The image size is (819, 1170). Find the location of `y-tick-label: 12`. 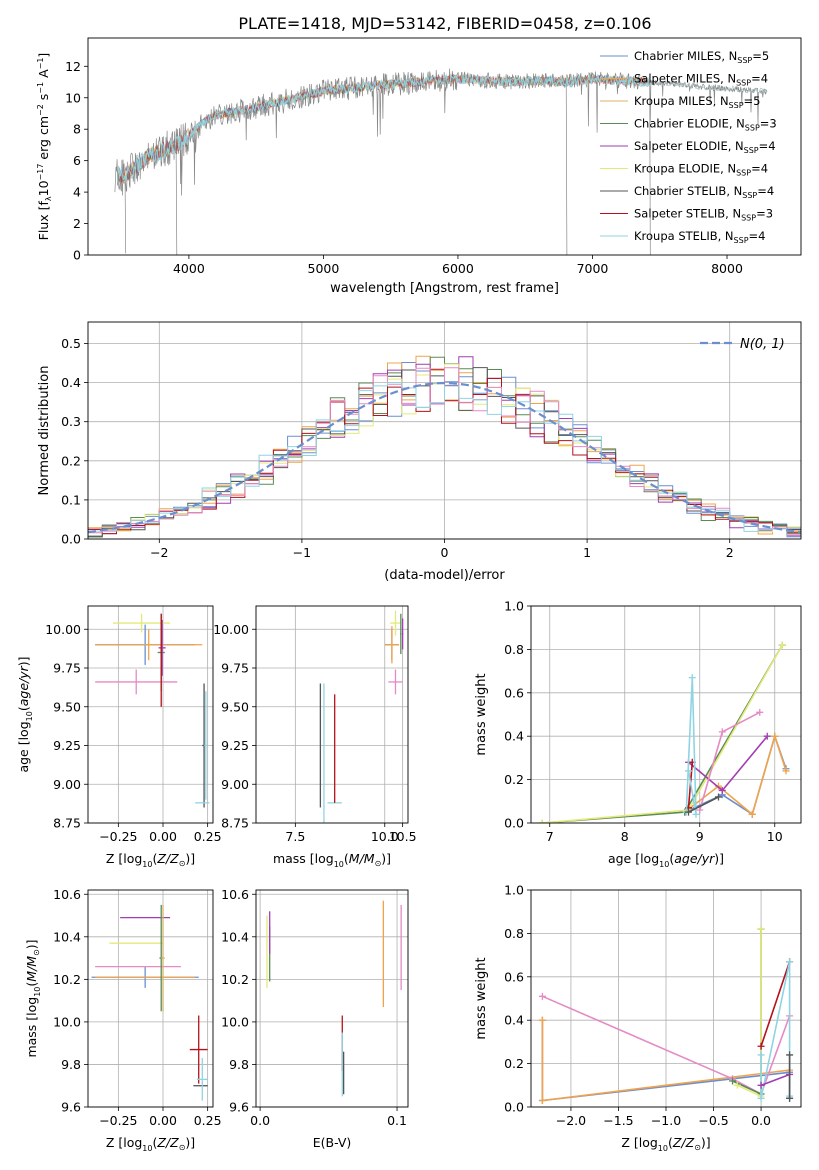

y-tick-label: 12 is located at coordinates (73, 66).